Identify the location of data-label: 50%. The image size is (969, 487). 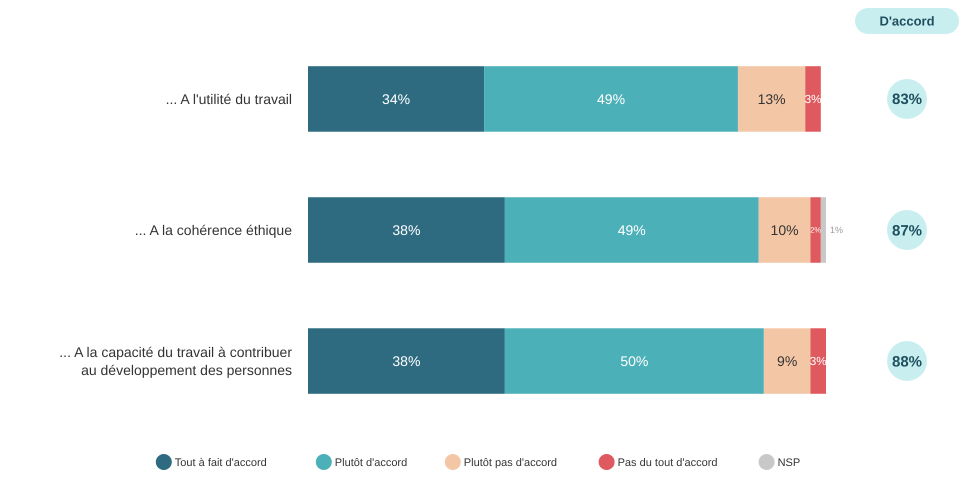
(634, 360).